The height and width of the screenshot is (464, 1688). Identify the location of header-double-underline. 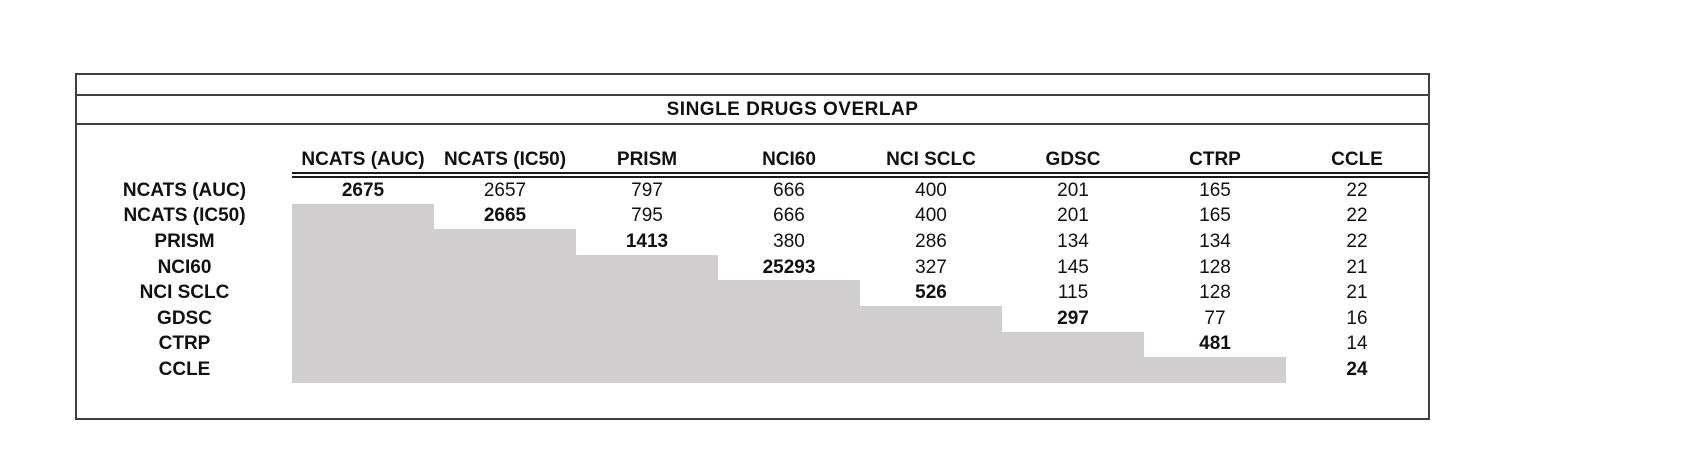
(752, 174).